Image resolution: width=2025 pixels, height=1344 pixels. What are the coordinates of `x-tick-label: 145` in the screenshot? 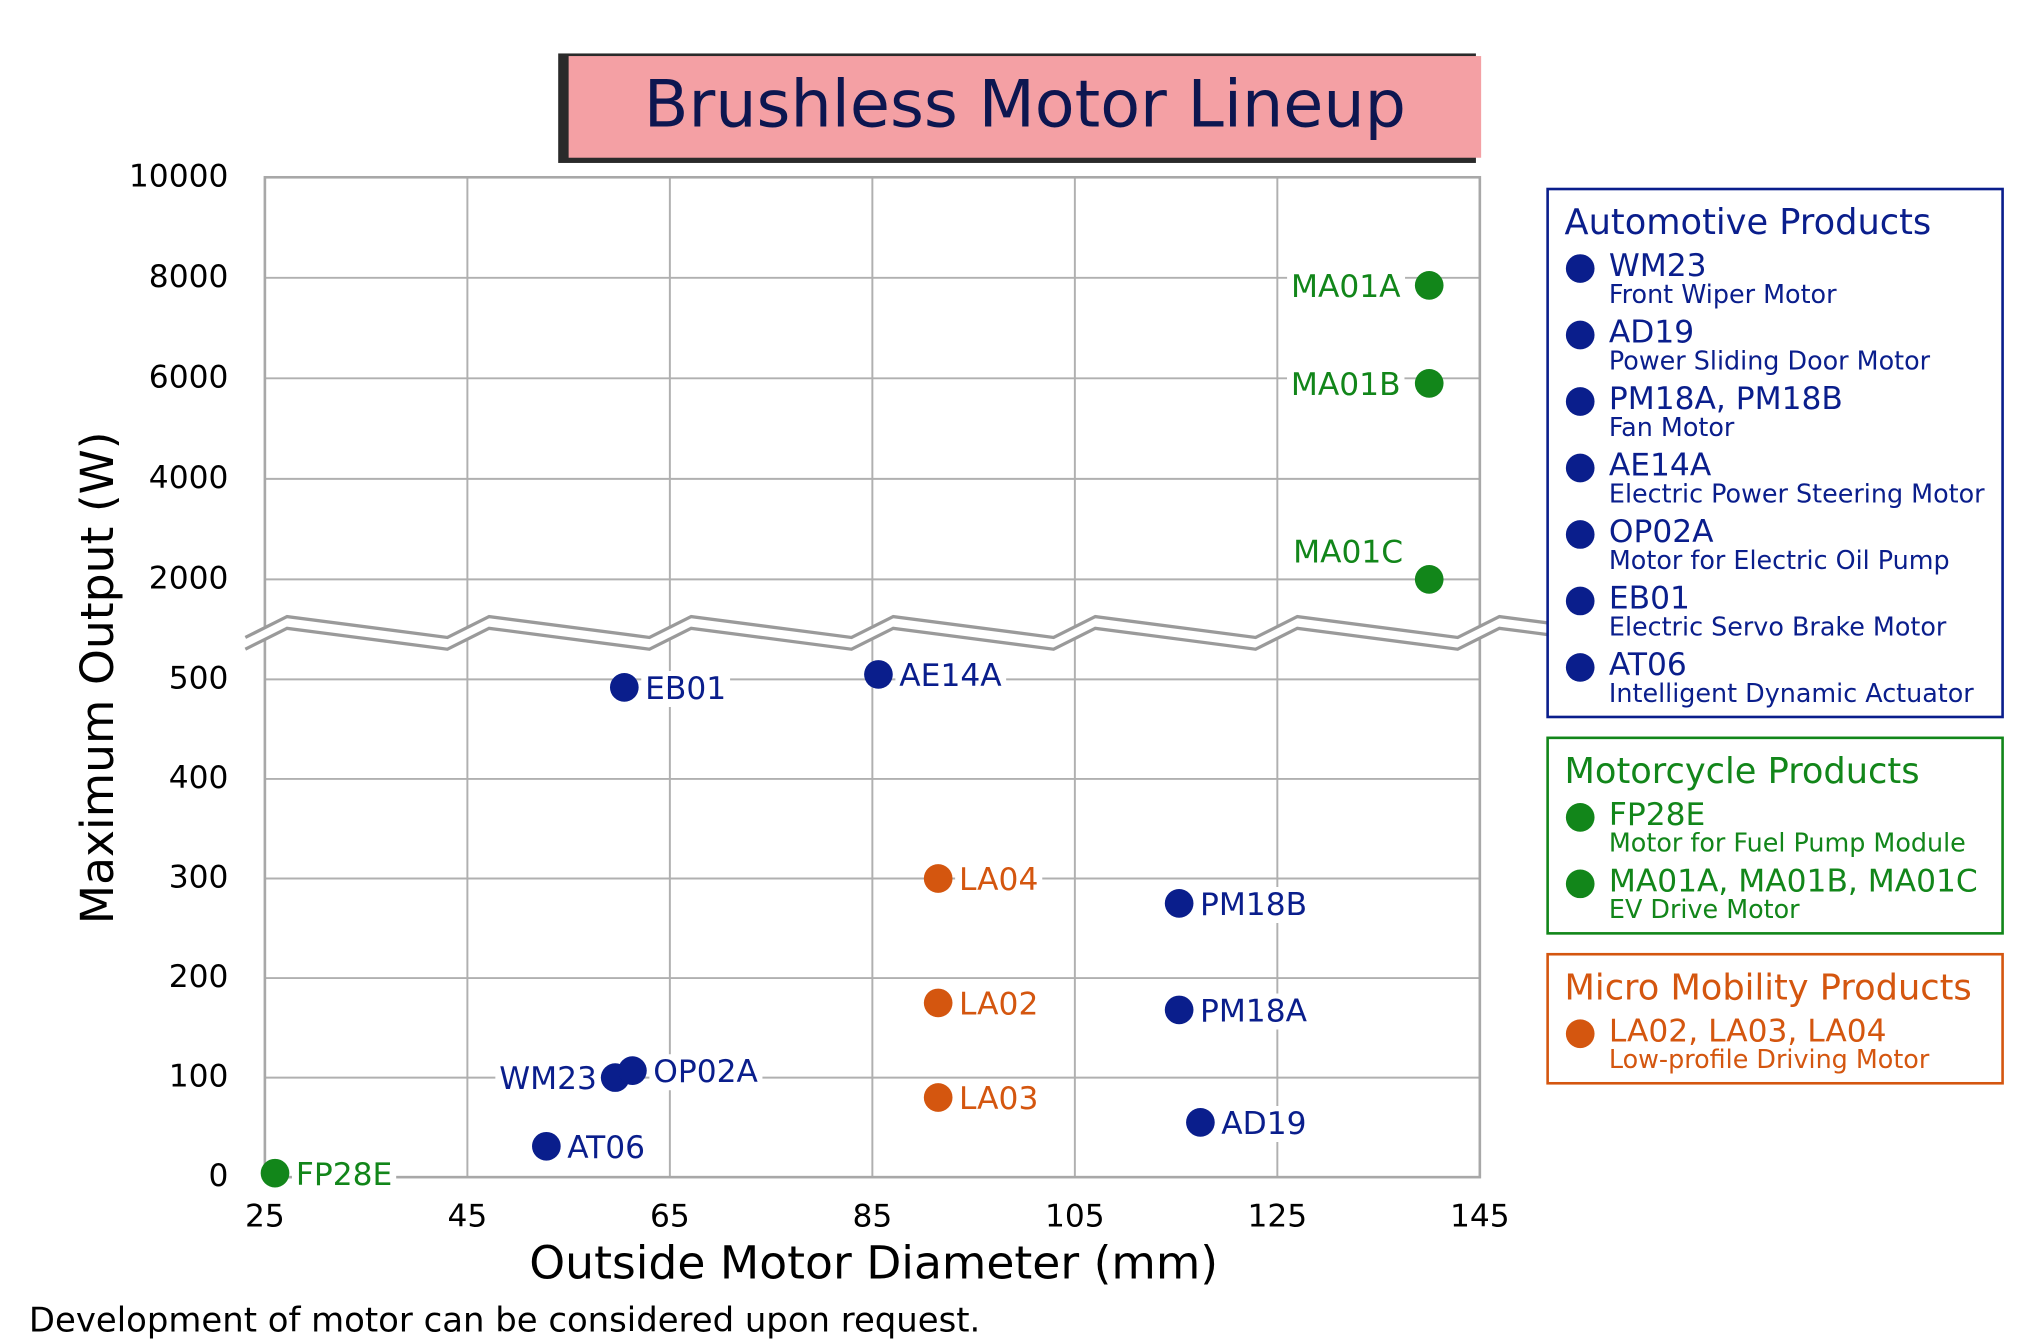 It's located at (1480, 1217).